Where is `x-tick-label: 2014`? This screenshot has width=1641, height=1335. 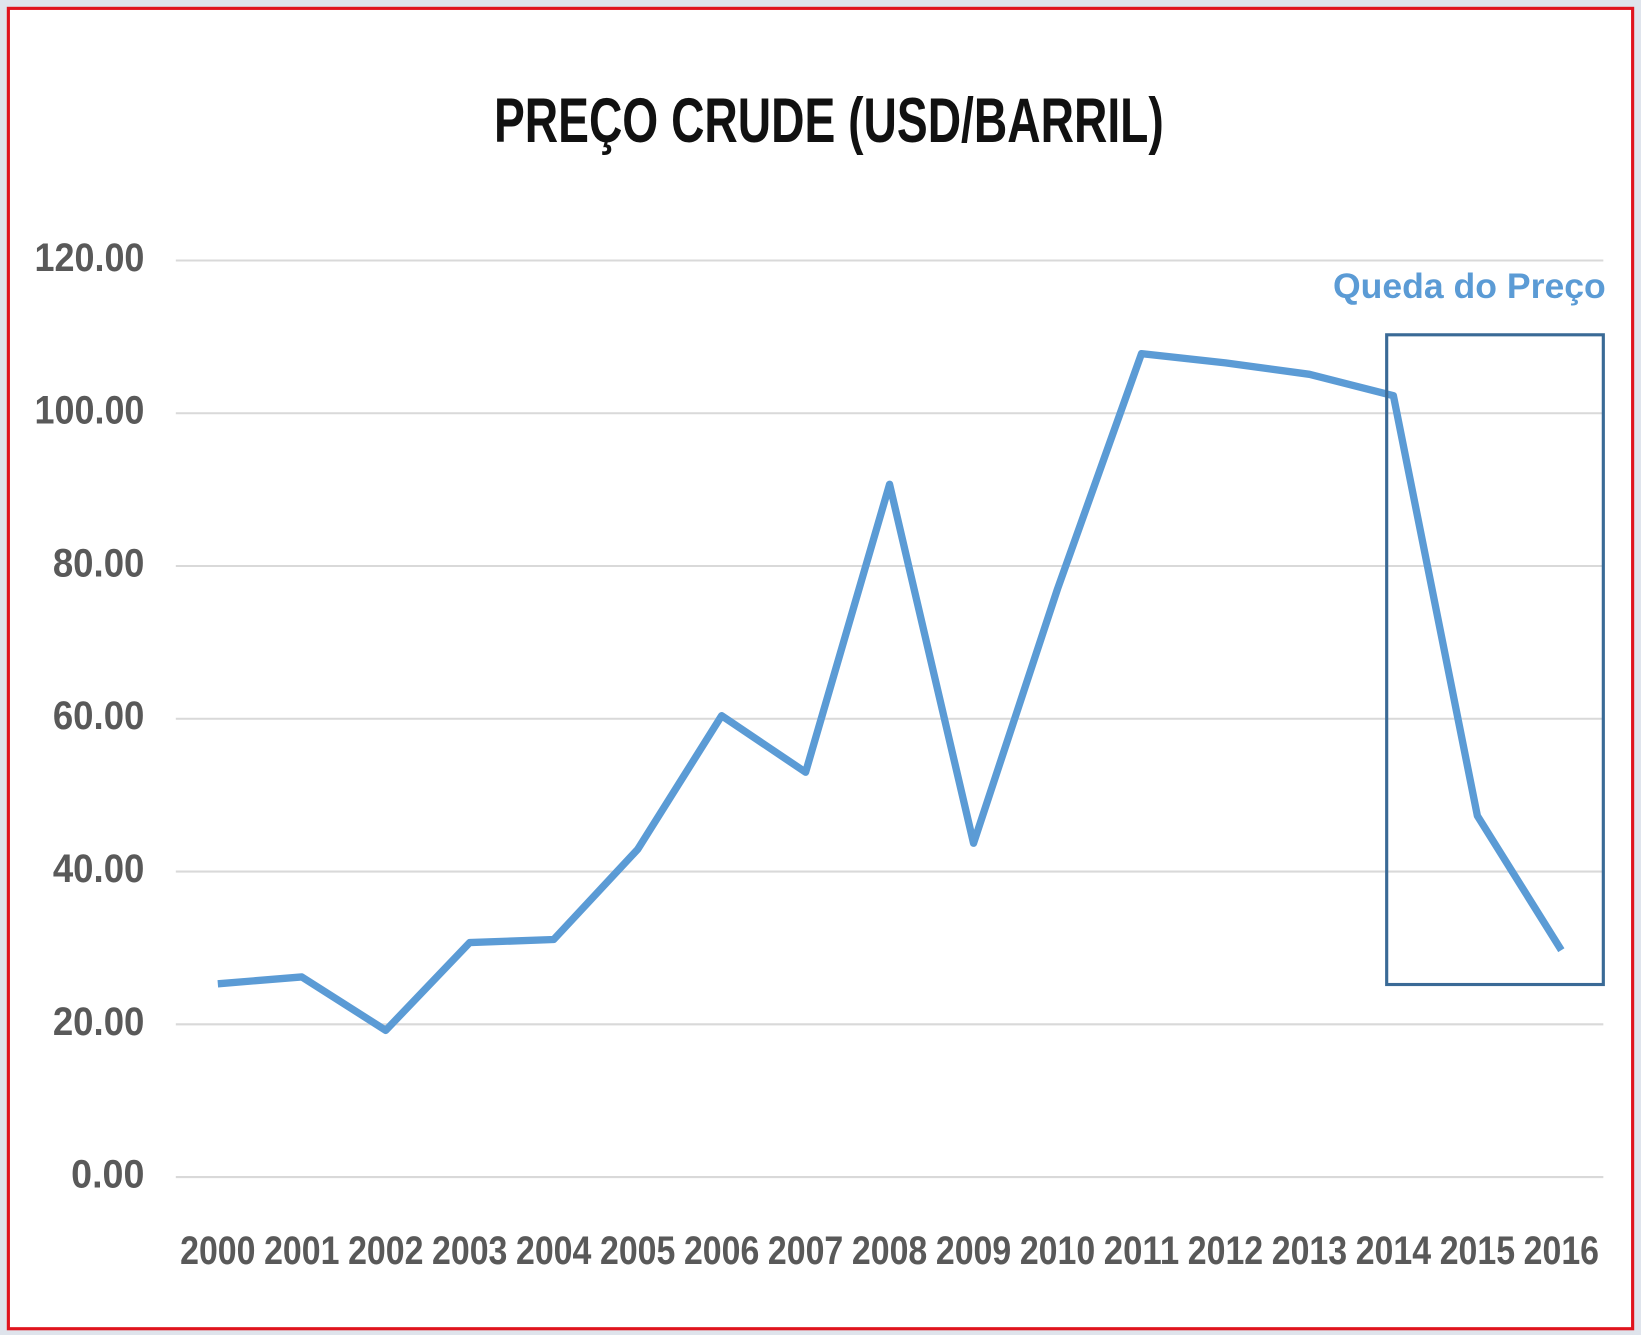 x-tick-label: 2014 is located at coordinates (1393, 1251).